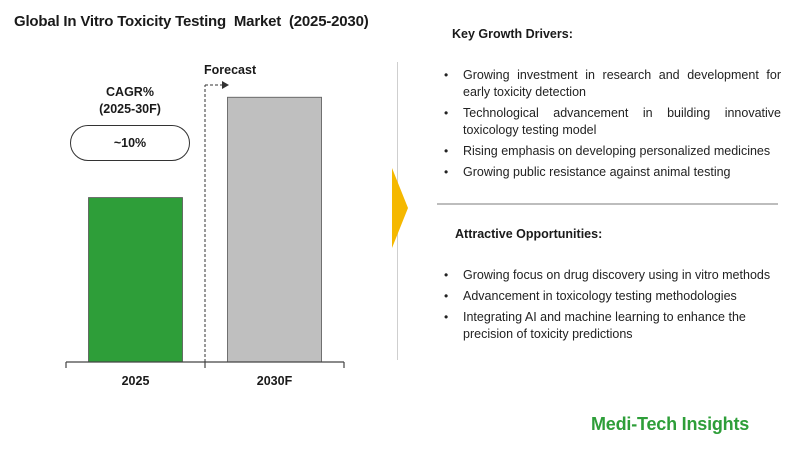 The image size is (793, 451). Describe the element at coordinates (130, 92) in the screenshot. I see `cagr-label-line1: CAGR%` at that location.